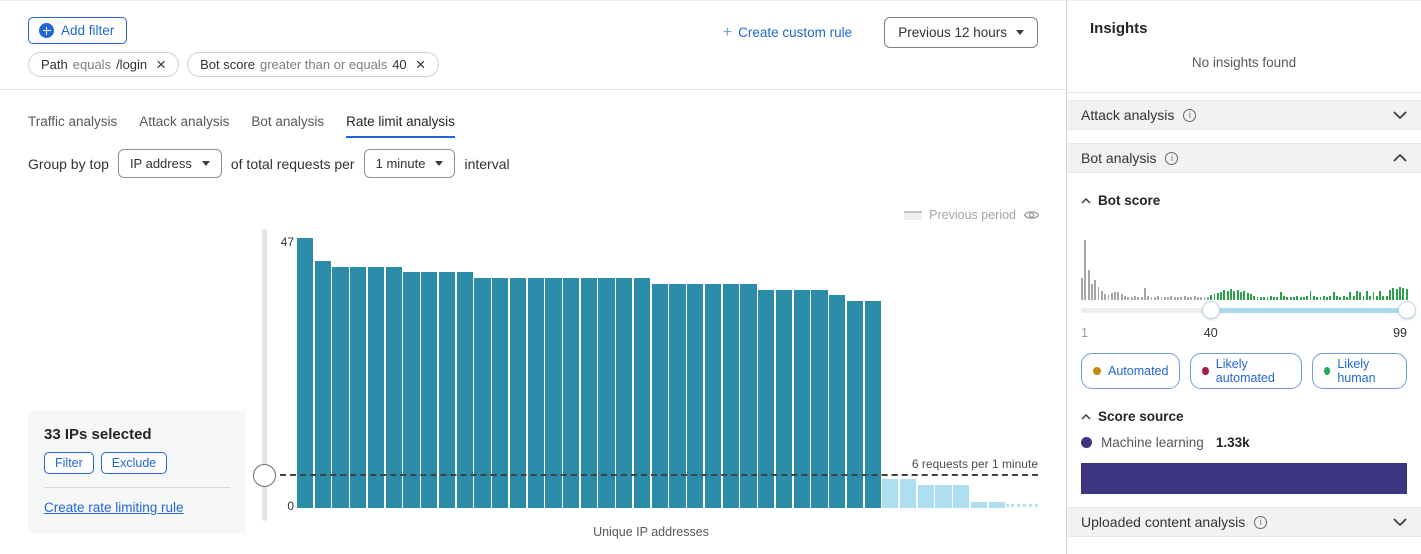 The width and height of the screenshot is (1421, 554). What do you see at coordinates (134, 463) in the screenshot?
I see `exclude-button: Exclude` at bounding box center [134, 463].